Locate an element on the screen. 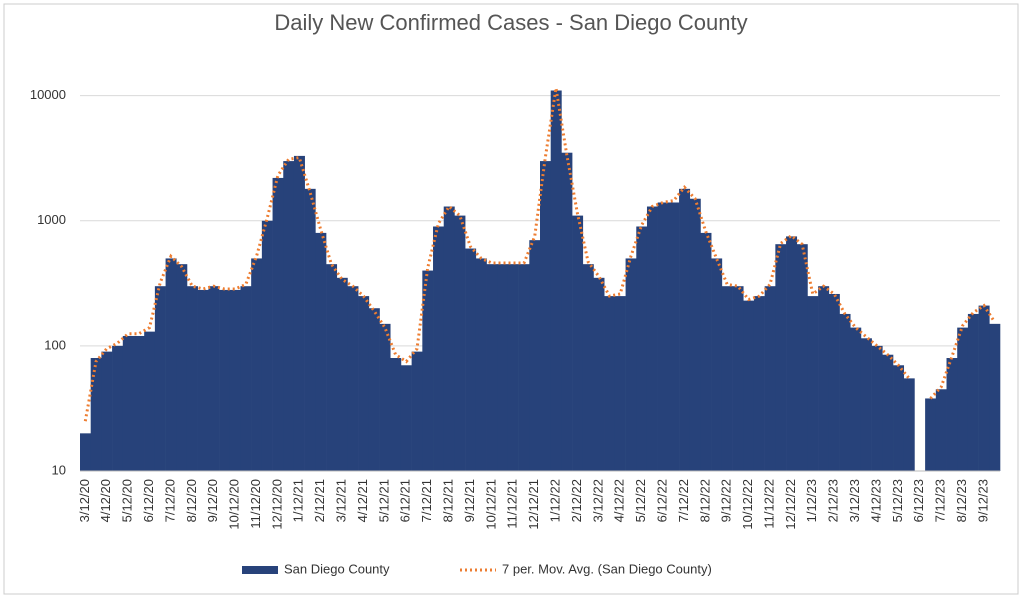 This screenshot has height=599, width=1023. x-tick-label: 12/12/22 is located at coordinates (790, 504).